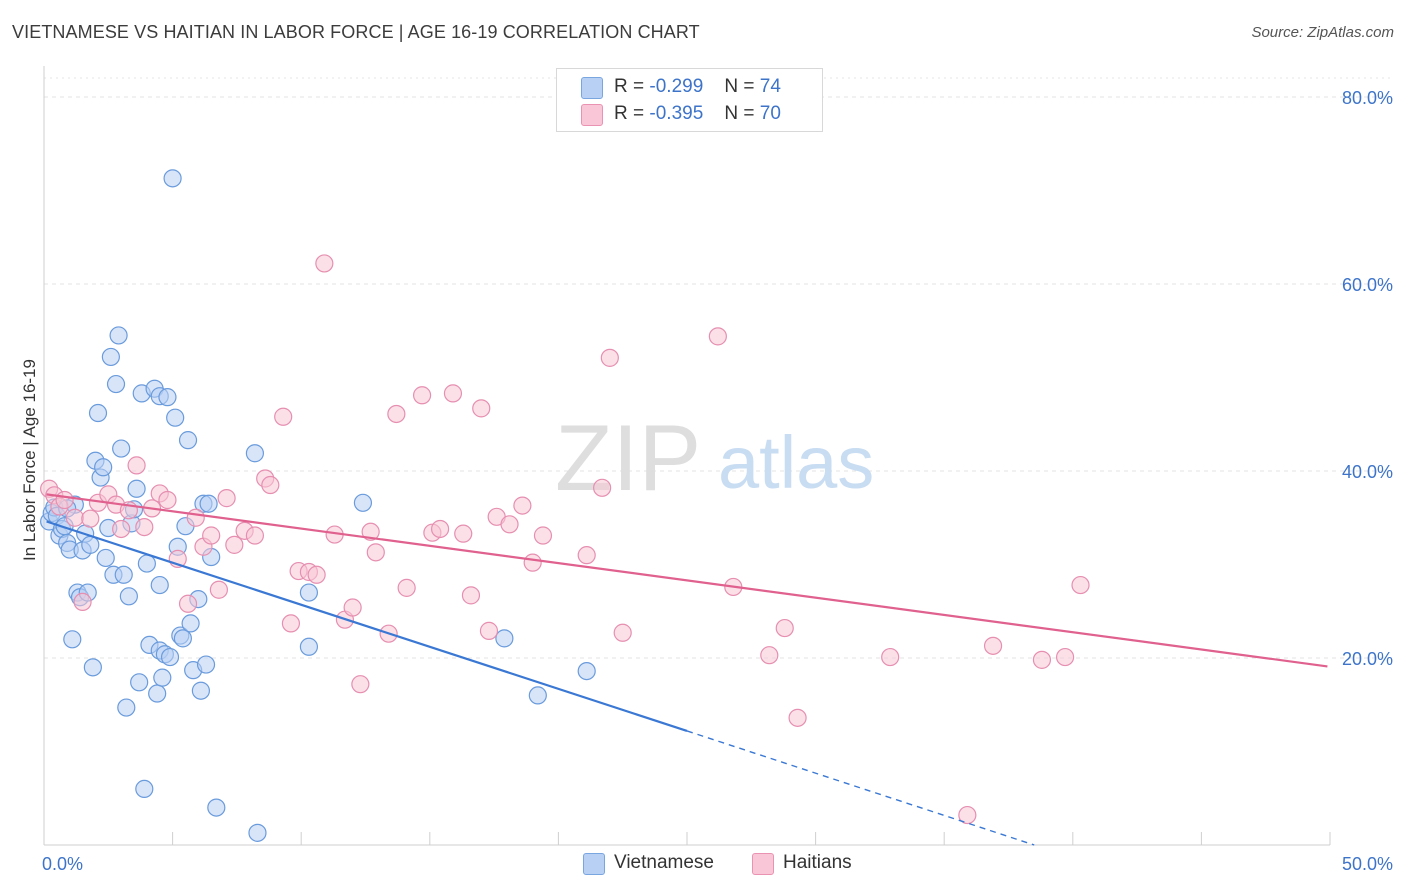 The height and width of the screenshot is (892, 1406). What do you see at coordinates (1367, 285) in the screenshot?
I see `y-tick-label: 60.0%` at bounding box center [1367, 285].